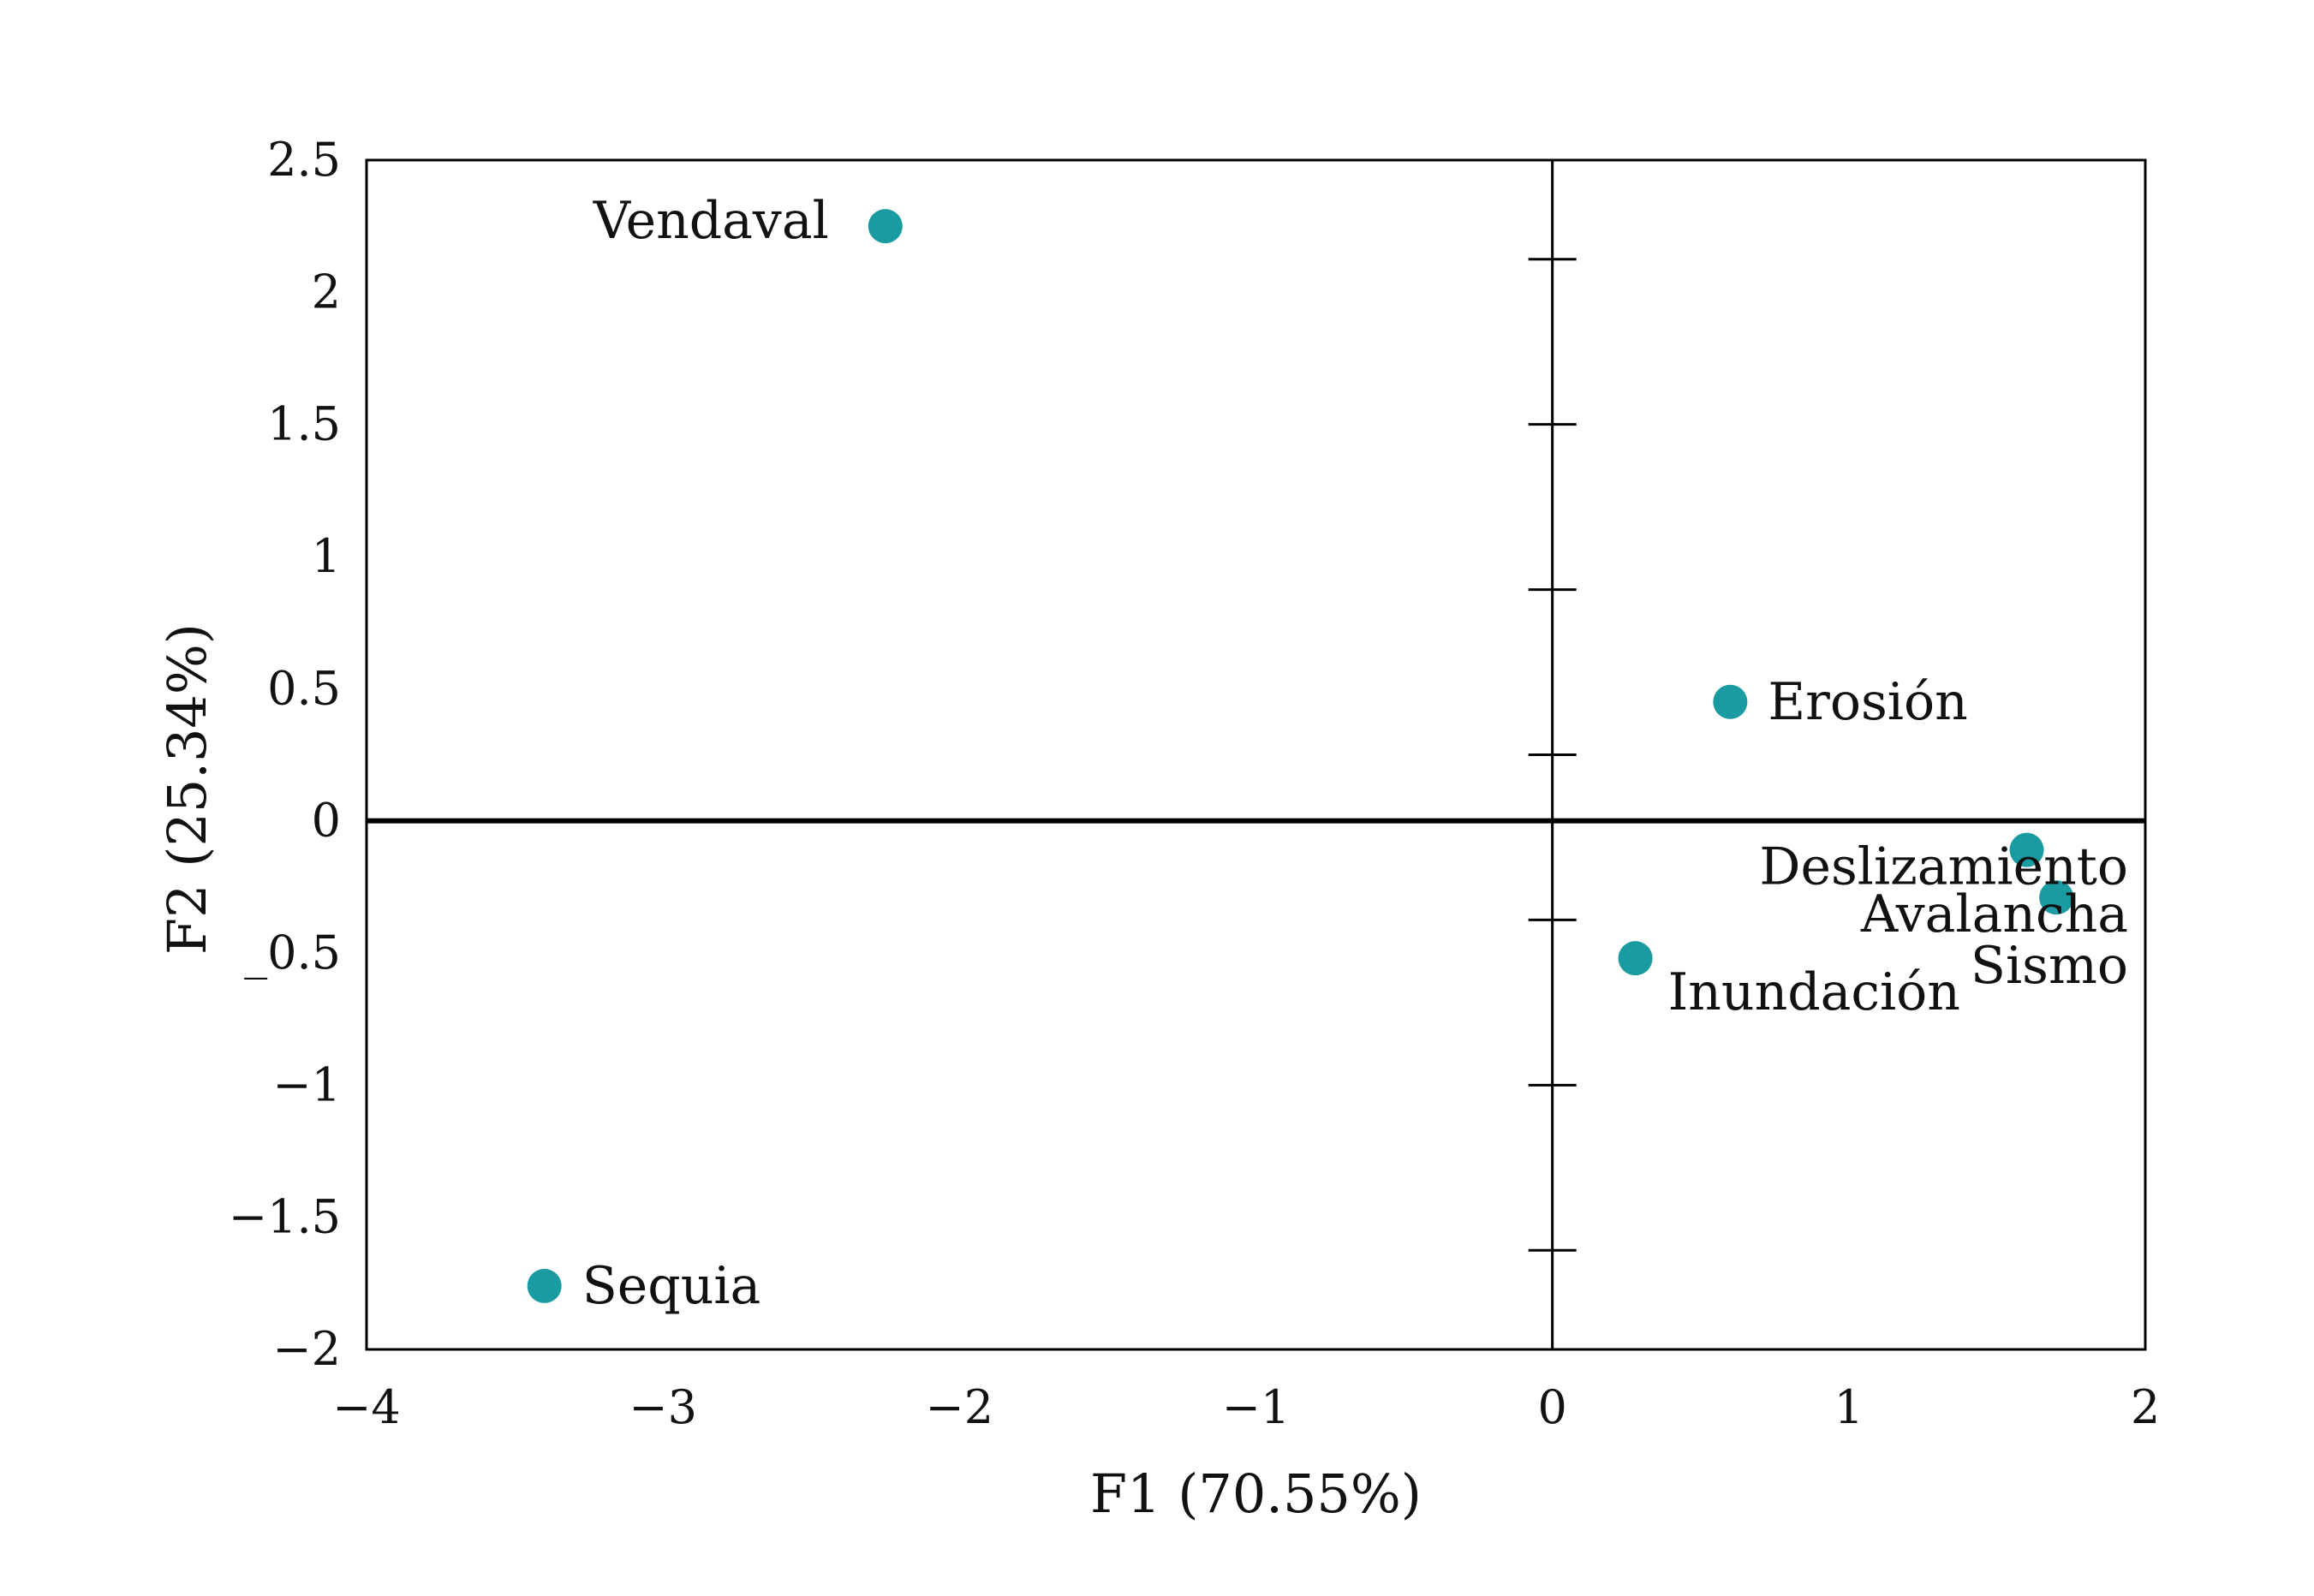 The height and width of the screenshot is (1596, 2314). I want to click on y-tick-label: −1.5, so click(285, 1217).